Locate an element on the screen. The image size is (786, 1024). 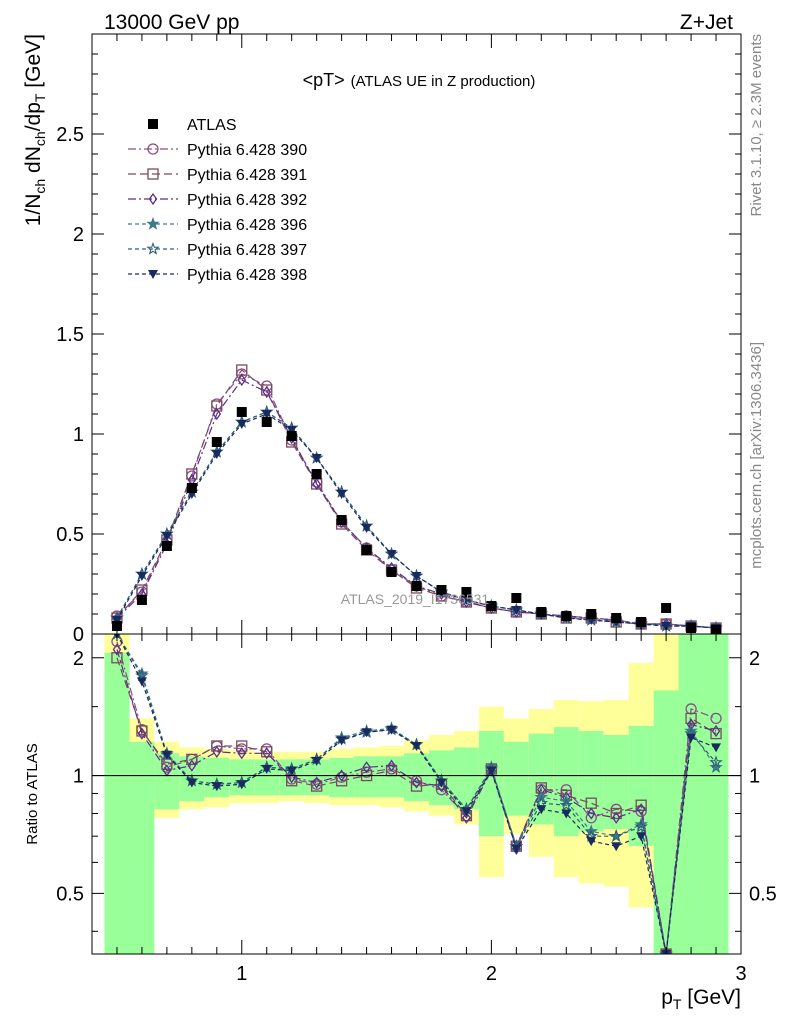
y-tick-label: 2.5 is located at coordinates (70, 135).